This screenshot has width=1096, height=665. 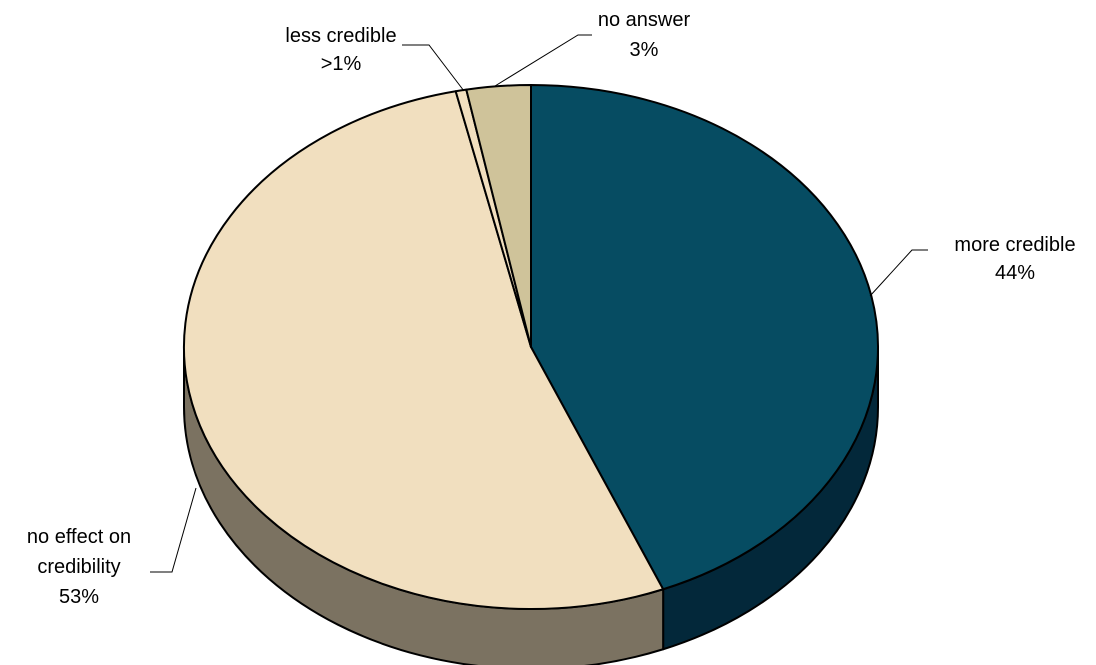 What do you see at coordinates (543, 60) in the screenshot?
I see `leader-line-no-answer` at bounding box center [543, 60].